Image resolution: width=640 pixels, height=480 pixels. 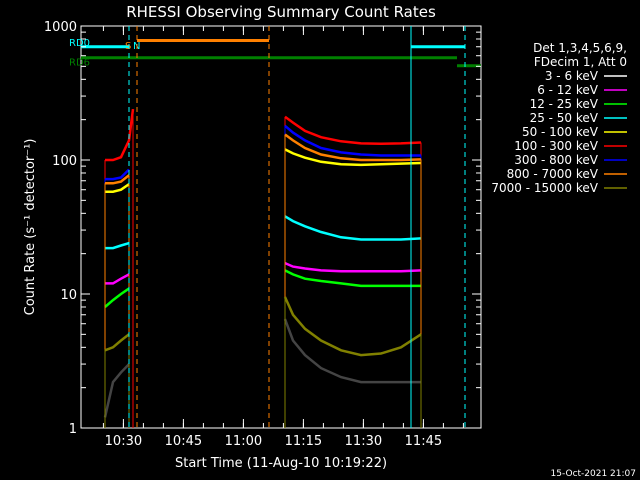 What do you see at coordinates (79, 63) in the screenshot?
I see `flag-label: RD6` at bounding box center [79, 63].